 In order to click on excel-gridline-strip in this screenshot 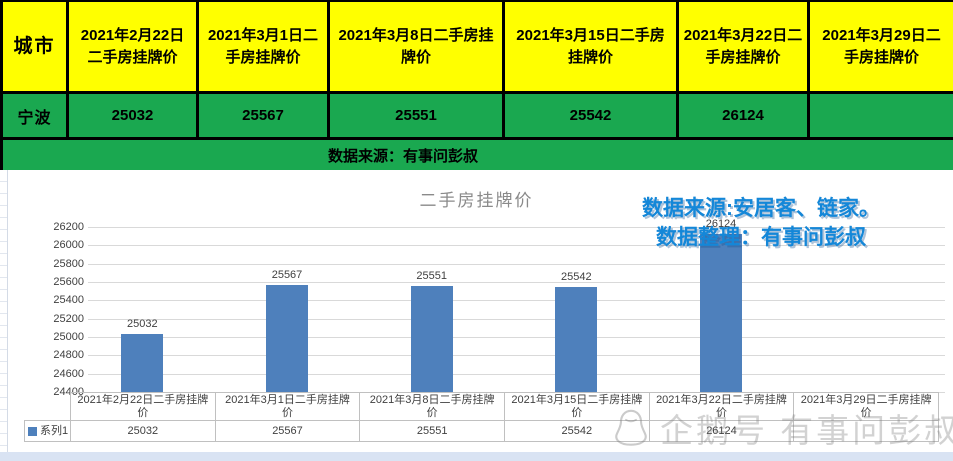, I will do `click(4, 315)`.